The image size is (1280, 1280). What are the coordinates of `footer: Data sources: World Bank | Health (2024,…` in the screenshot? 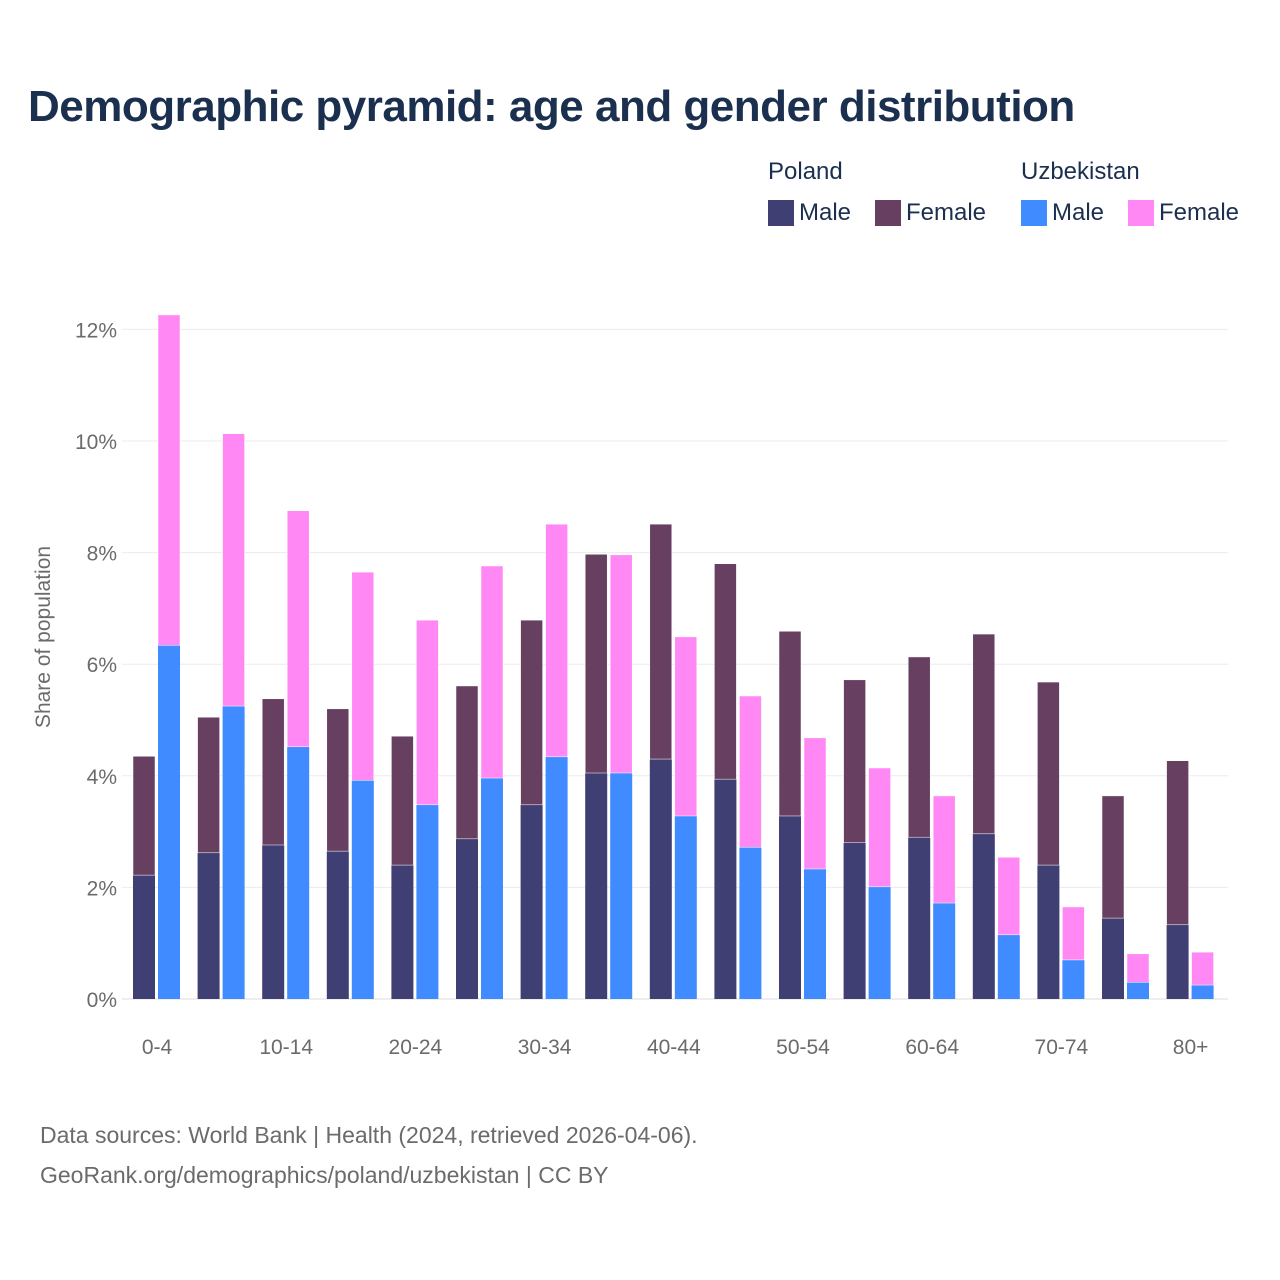 It's located at (369, 1155).